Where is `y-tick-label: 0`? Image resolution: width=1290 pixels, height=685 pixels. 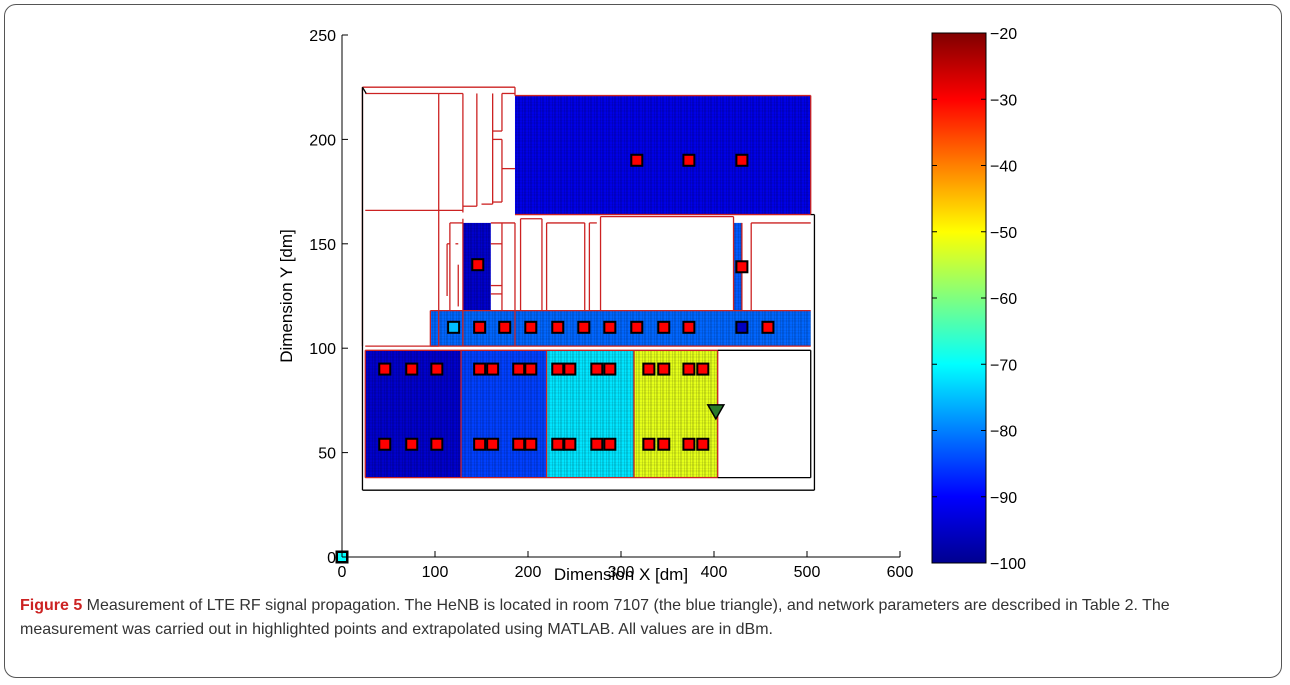
y-tick-label: 0 is located at coordinates (331, 558).